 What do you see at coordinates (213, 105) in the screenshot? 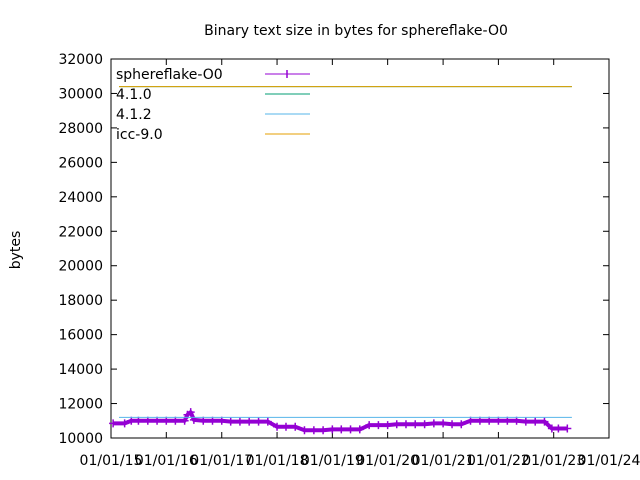
I see `legend: sphereflake-O0 4.1.0 4.1.2 icc-9.0` at bounding box center [213, 105].